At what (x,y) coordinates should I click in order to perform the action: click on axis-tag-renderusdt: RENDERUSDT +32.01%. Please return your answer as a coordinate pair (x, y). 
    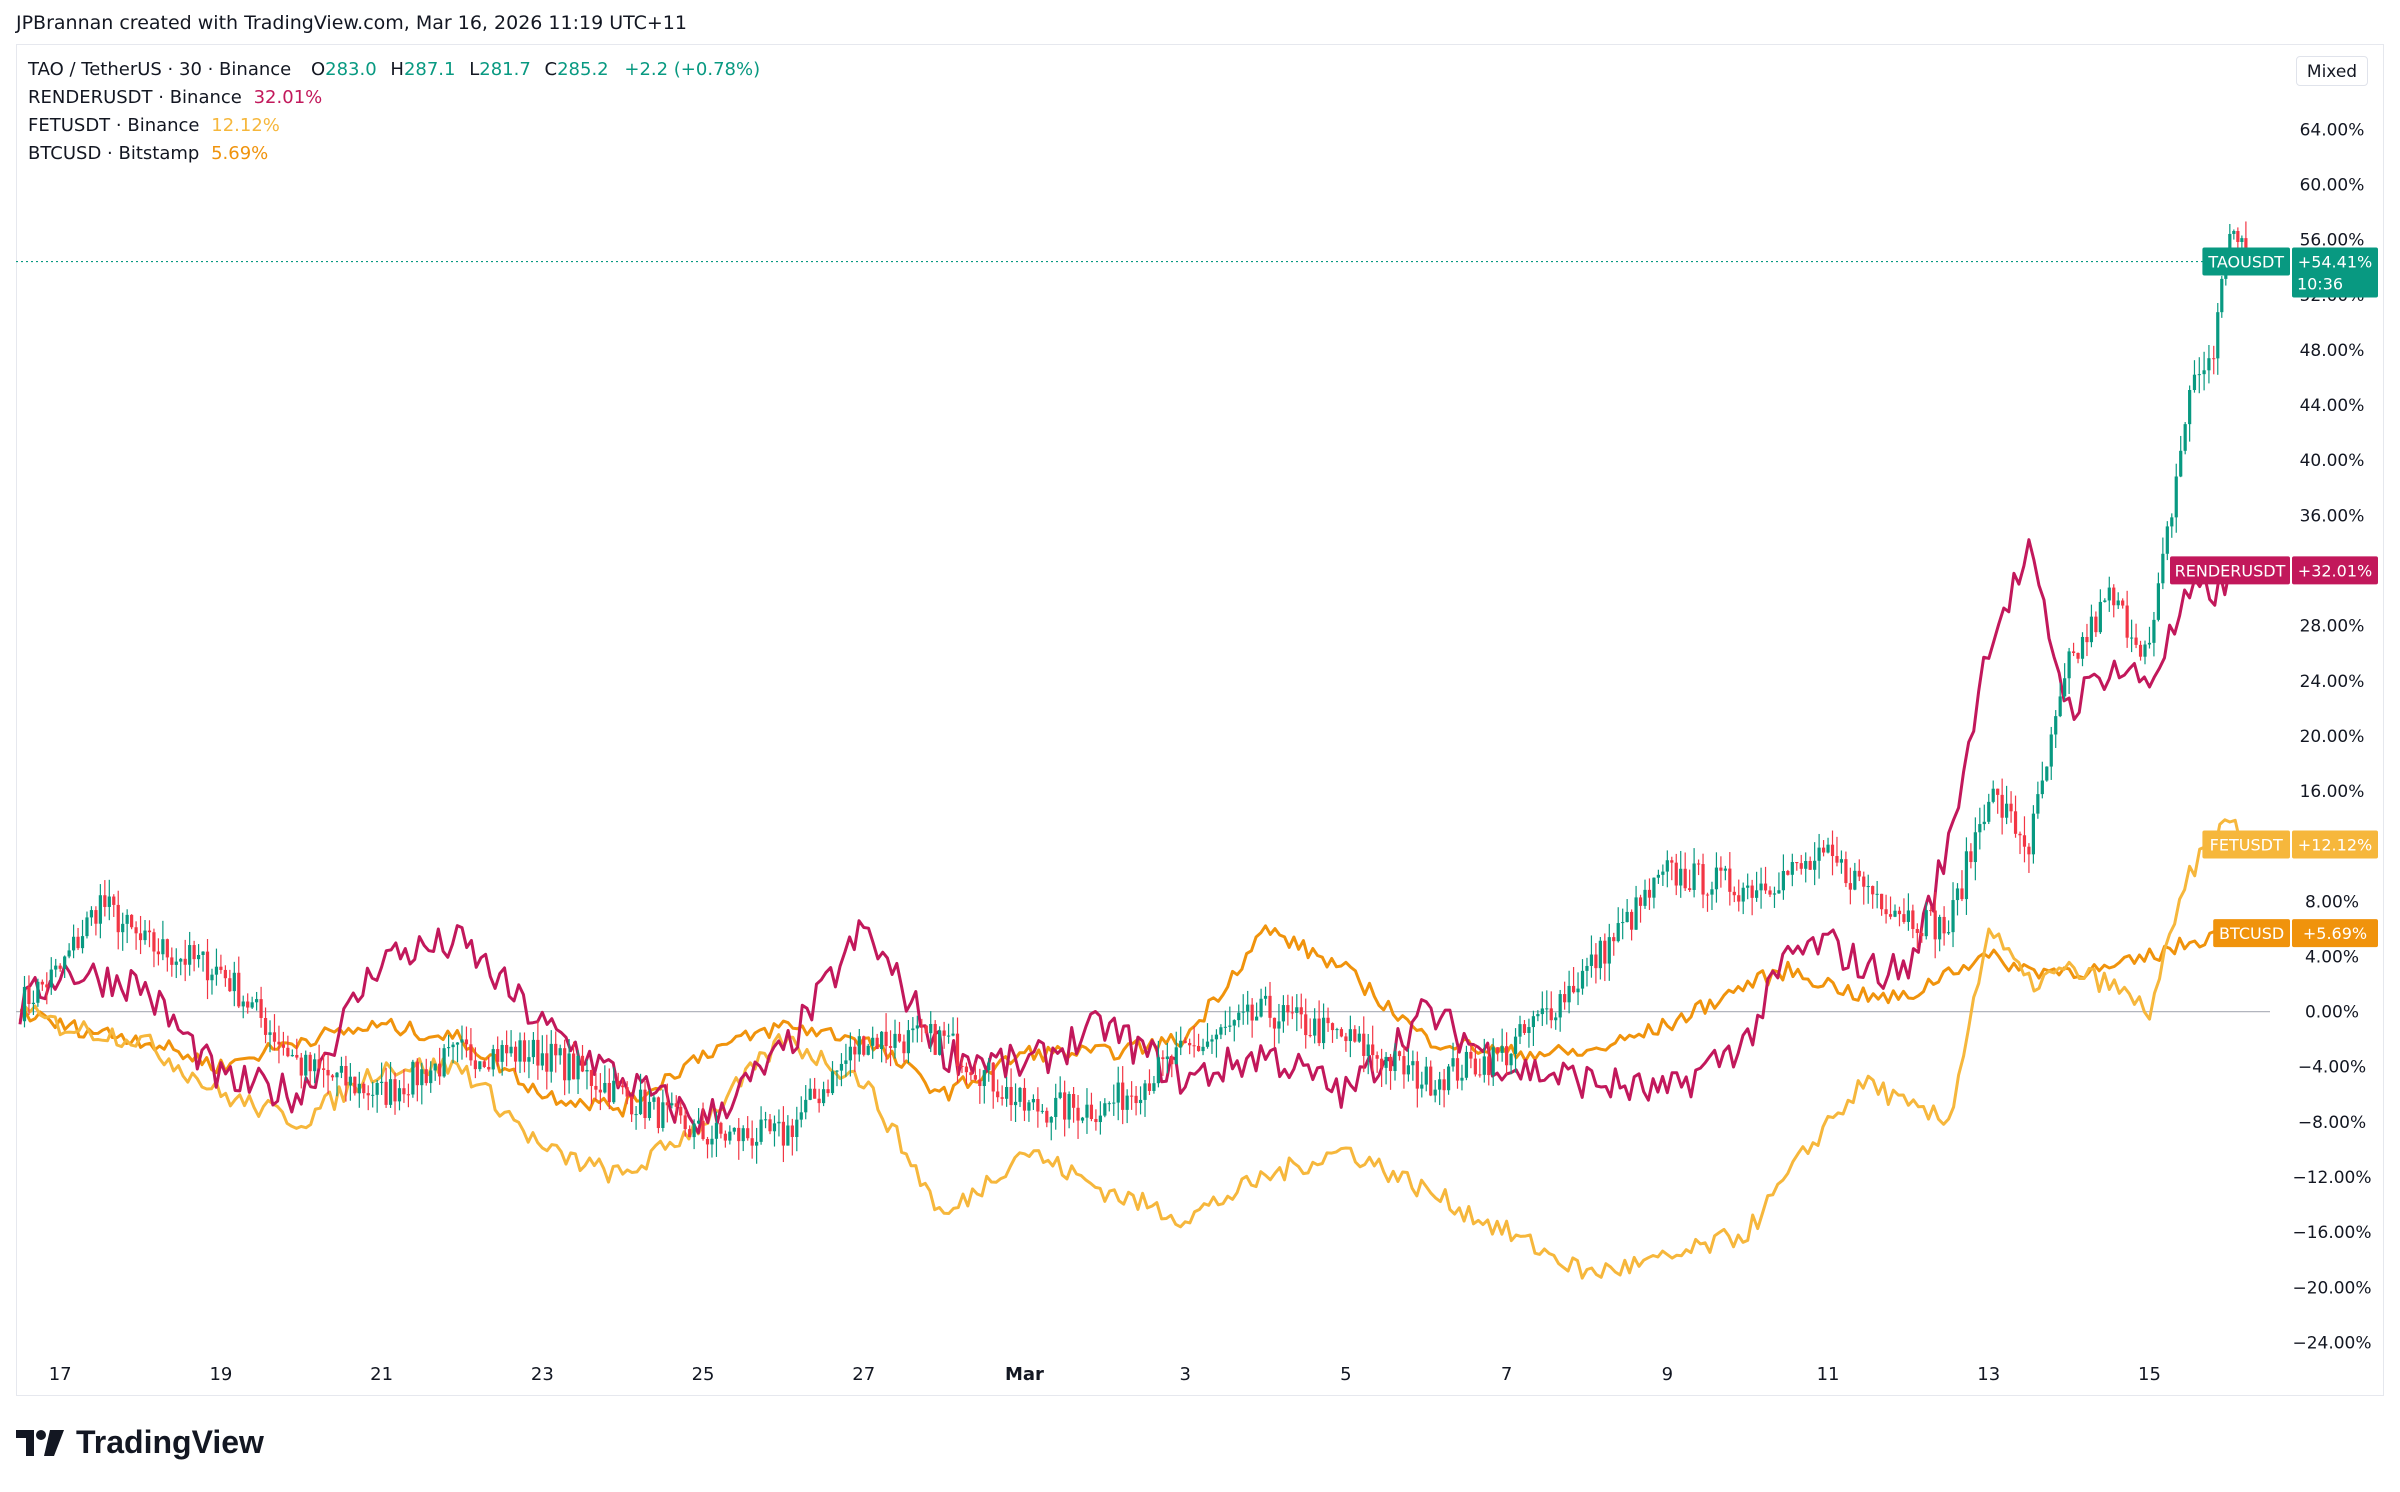
    Looking at the image, I should click on (2274, 570).